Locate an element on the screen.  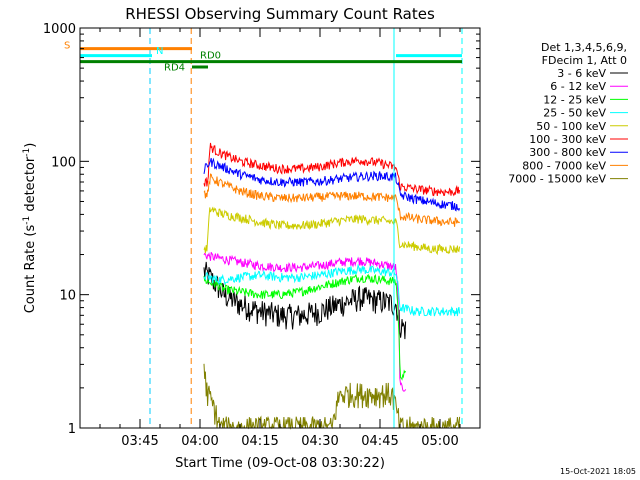
legend-entry-label: 12 - 25 keV is located at coordinates (574, 99).